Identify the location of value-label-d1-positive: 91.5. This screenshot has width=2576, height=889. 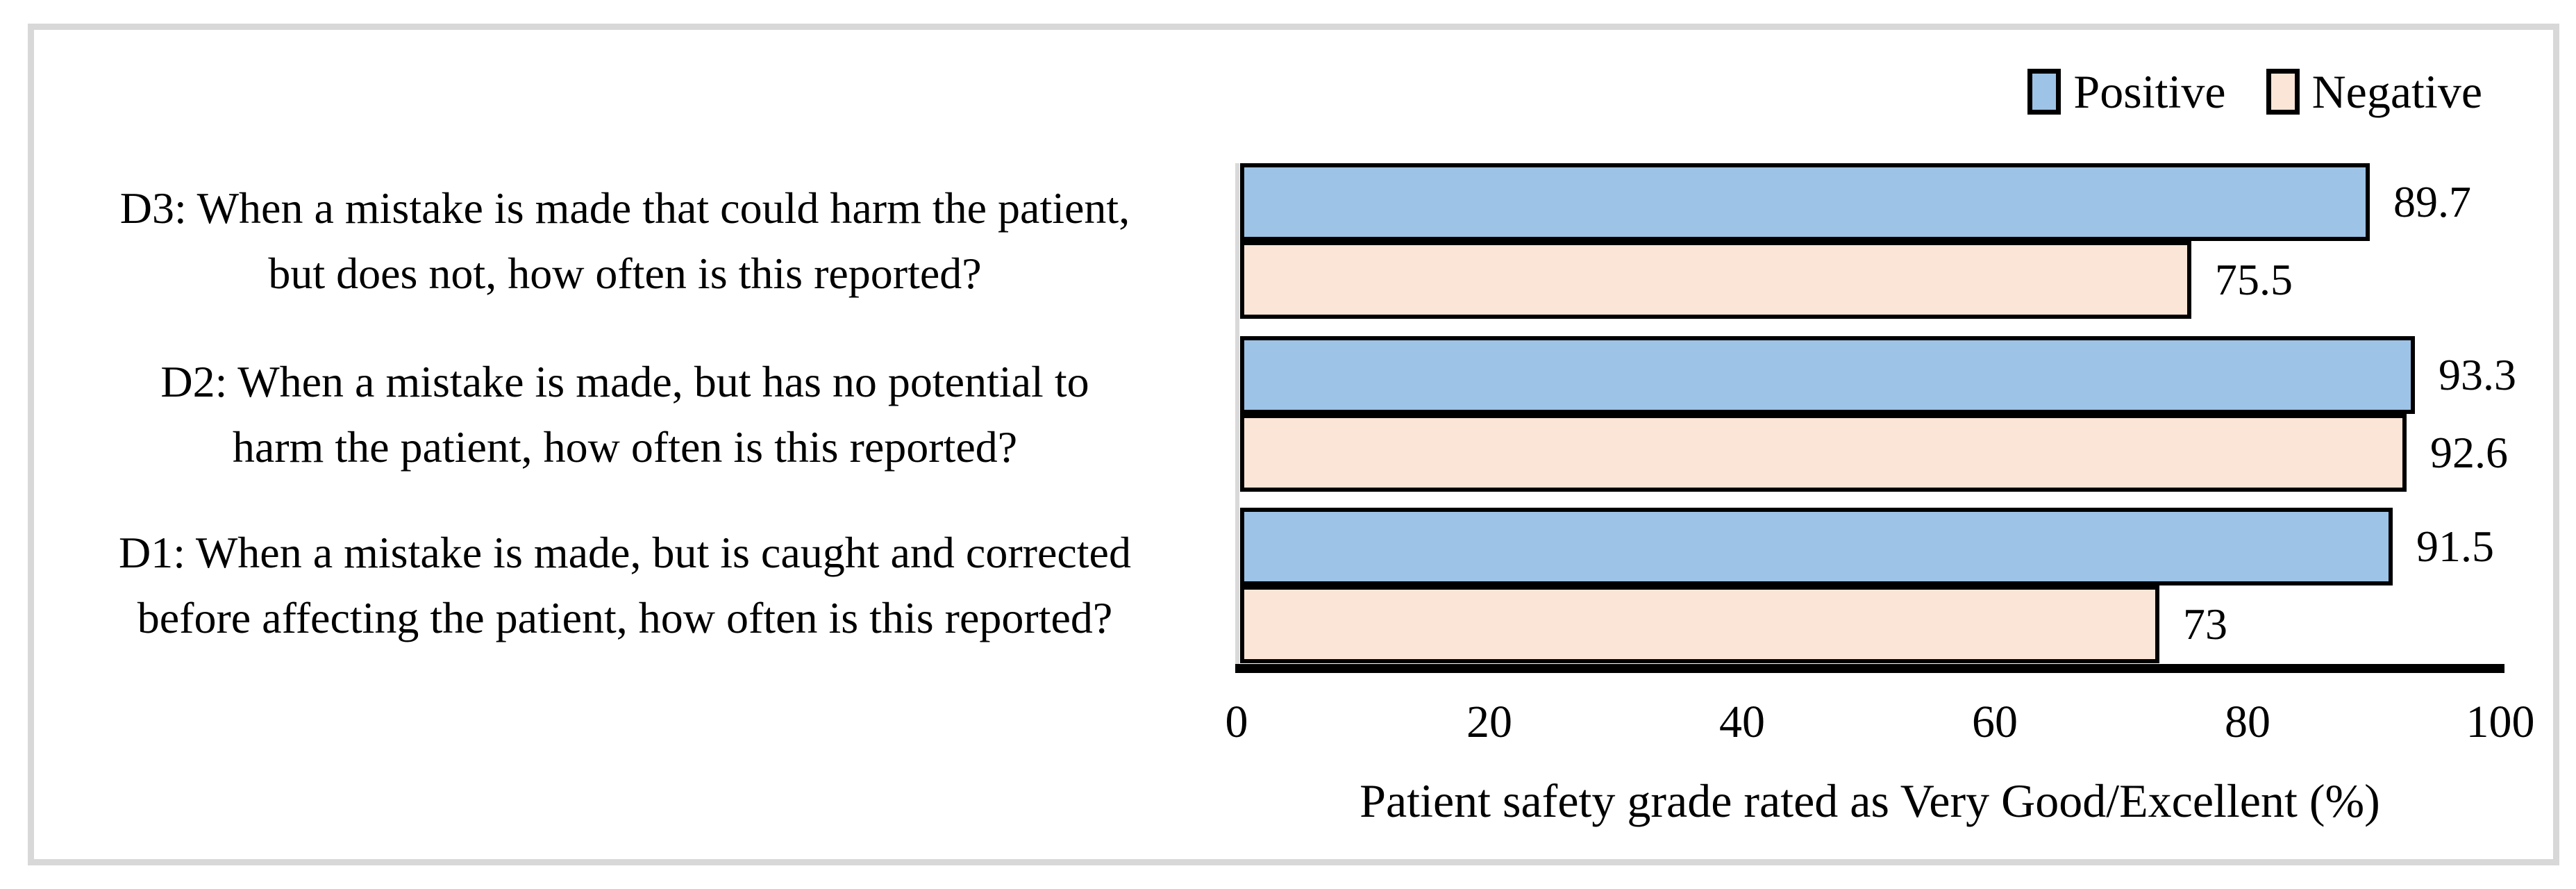
(2455, 546).